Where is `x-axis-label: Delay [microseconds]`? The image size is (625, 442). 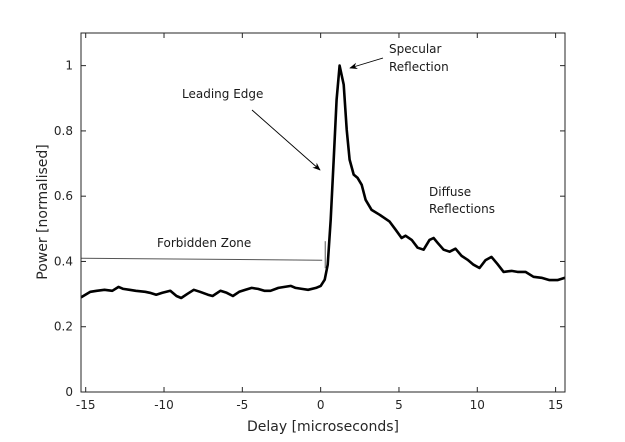 x-axis-label: Delay [microseconds] is located at coordinates (323, 427).